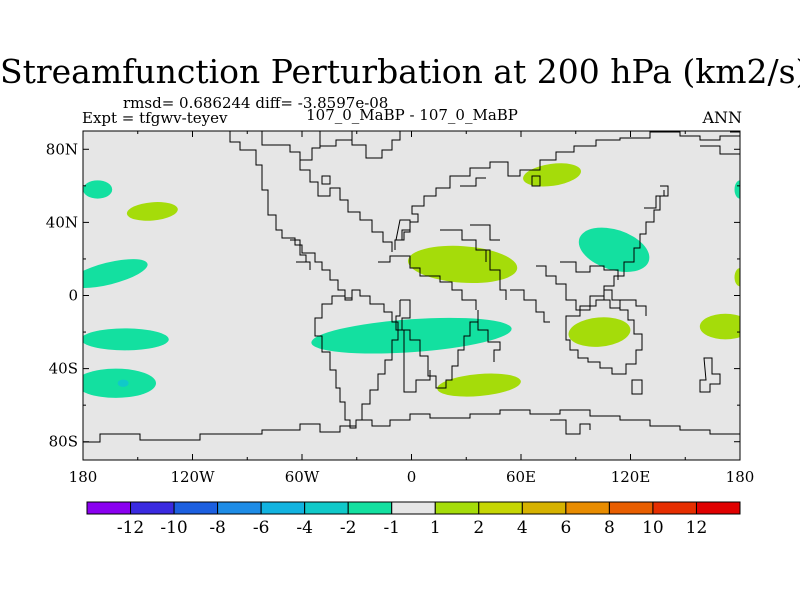  What do you see at coordinates (291, 146) in the screenshot?
I see `coastline-canada-arctic` at bounding box center [291, 146].